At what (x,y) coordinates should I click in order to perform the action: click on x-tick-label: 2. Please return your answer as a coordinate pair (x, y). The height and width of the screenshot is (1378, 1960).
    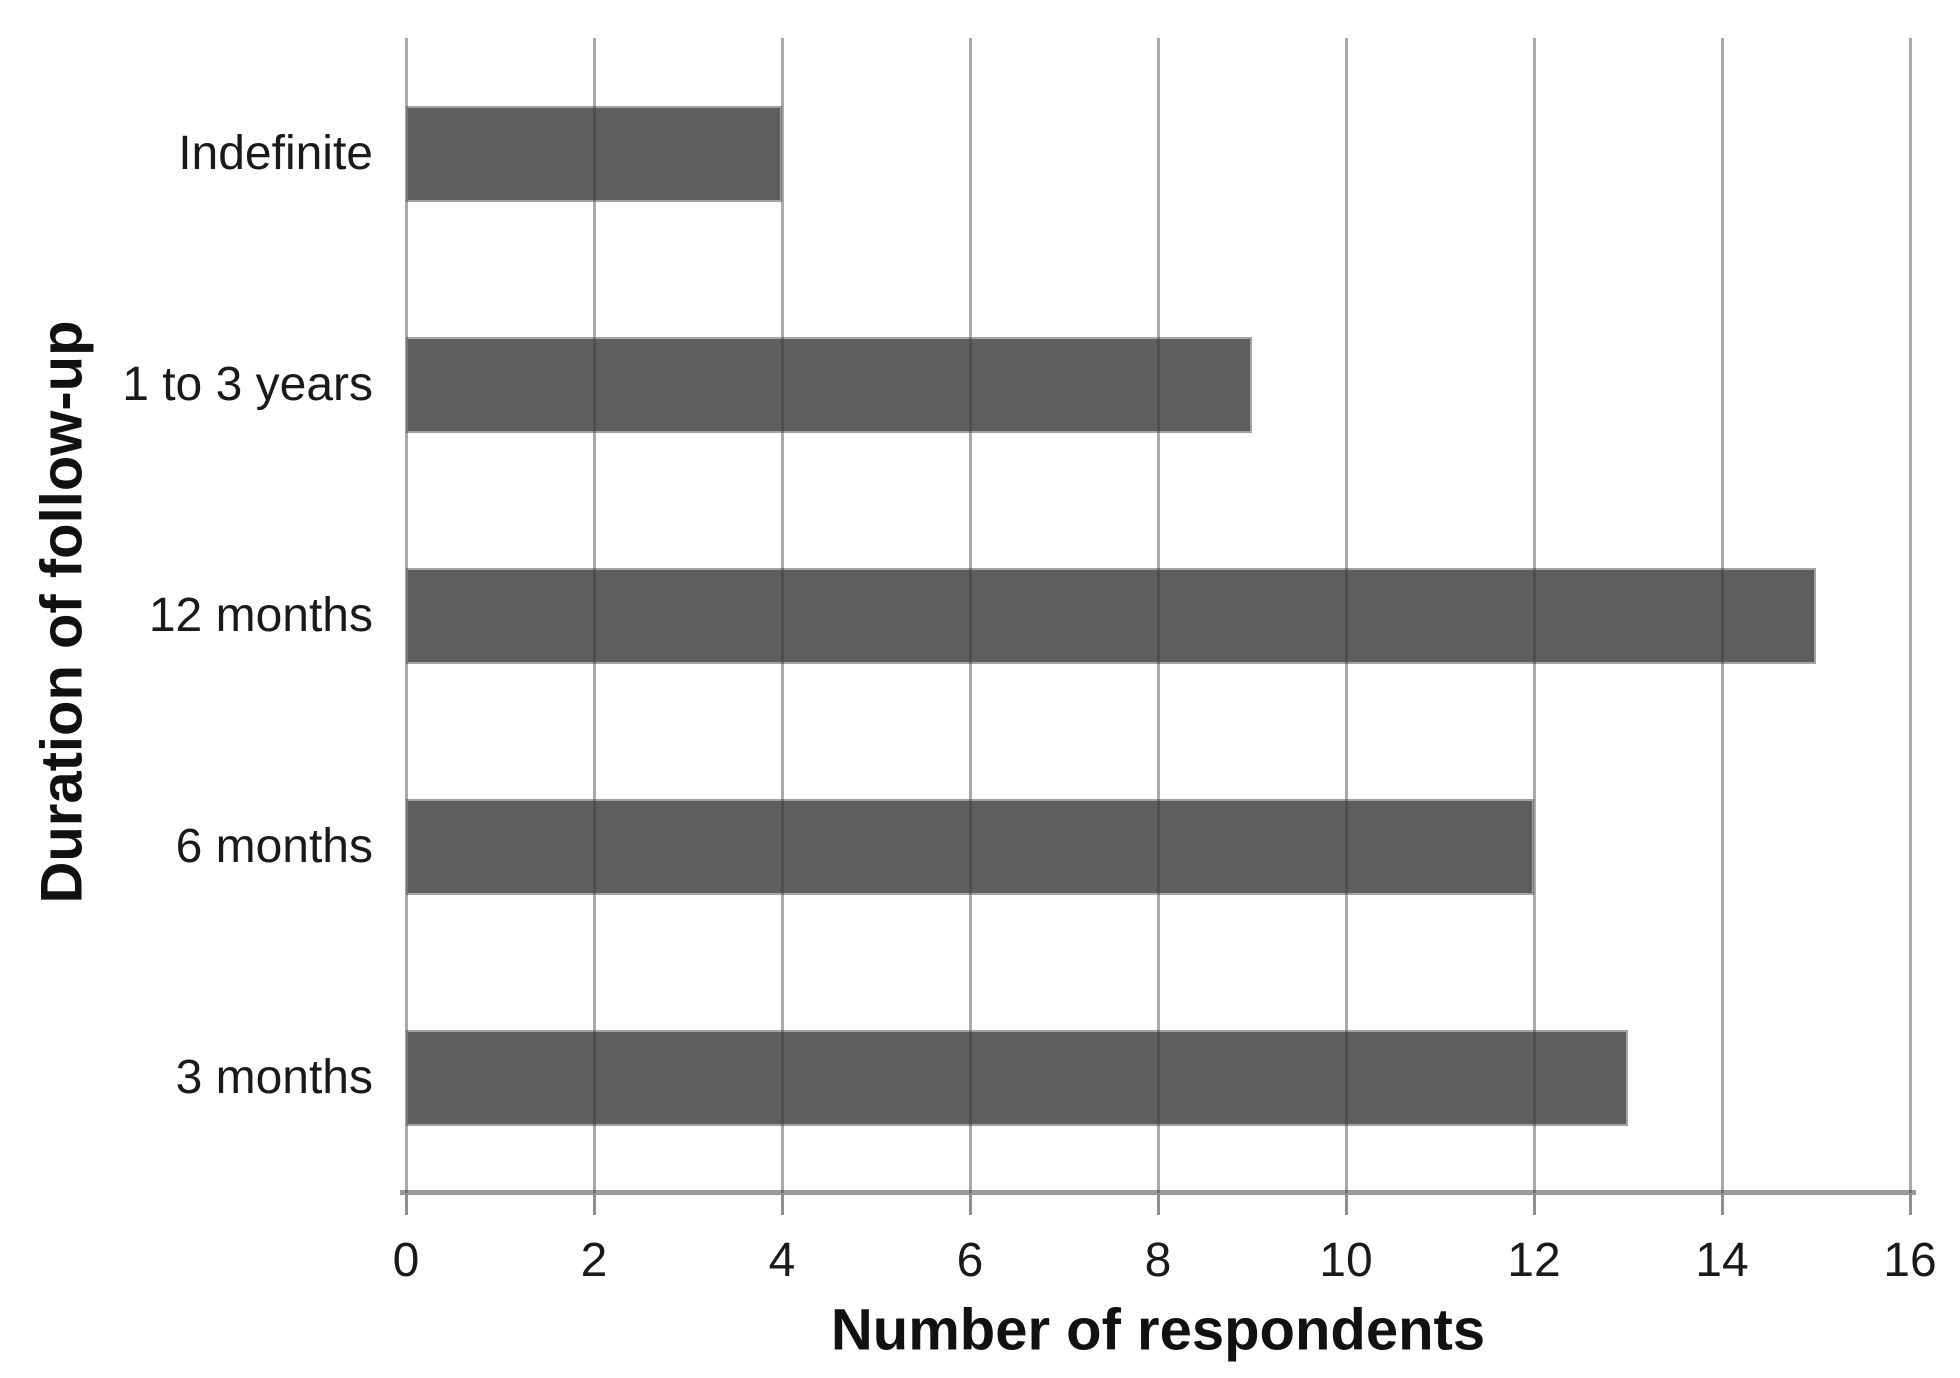
    Looking at the image, I should click on (594, 1260).